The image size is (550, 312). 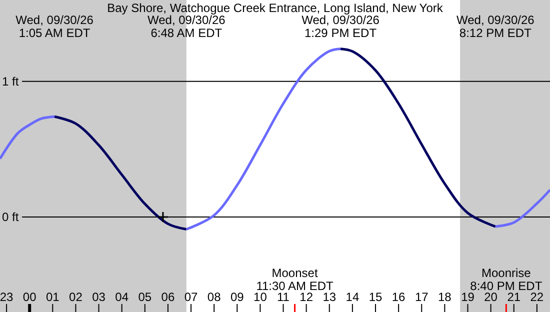 What do you see at coordinates (76, 297) in the screenshot?
I see `x-tick-label: 02` at bounding box center [76, 297].